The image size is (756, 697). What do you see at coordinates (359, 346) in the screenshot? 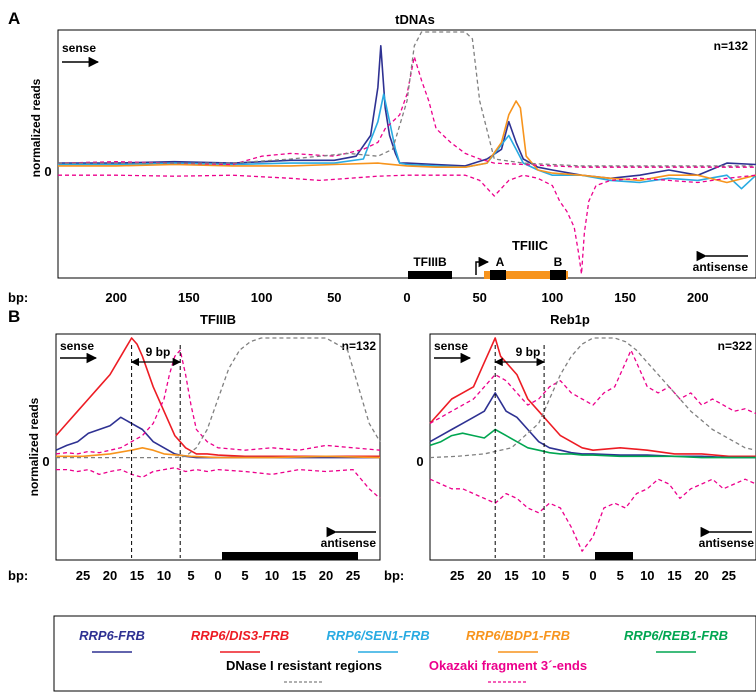
I see `panel-b1-n-label: n=132` at bounding box center [359, 346].